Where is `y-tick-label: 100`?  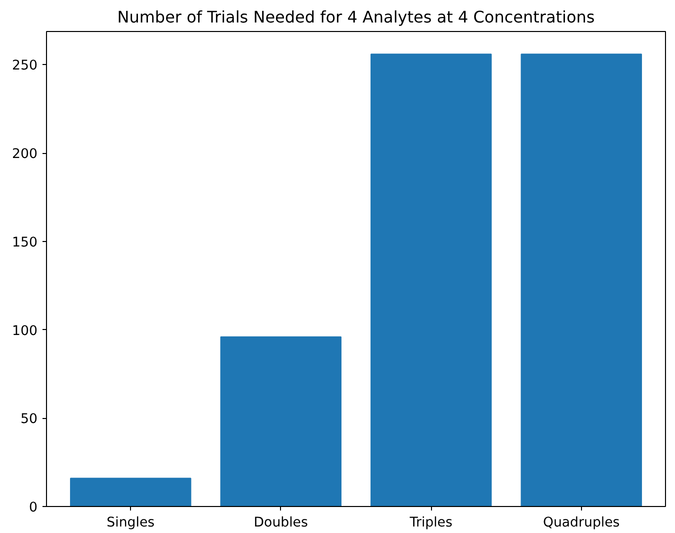
y-tick-label: 100 is located at coordinates (25, 331).